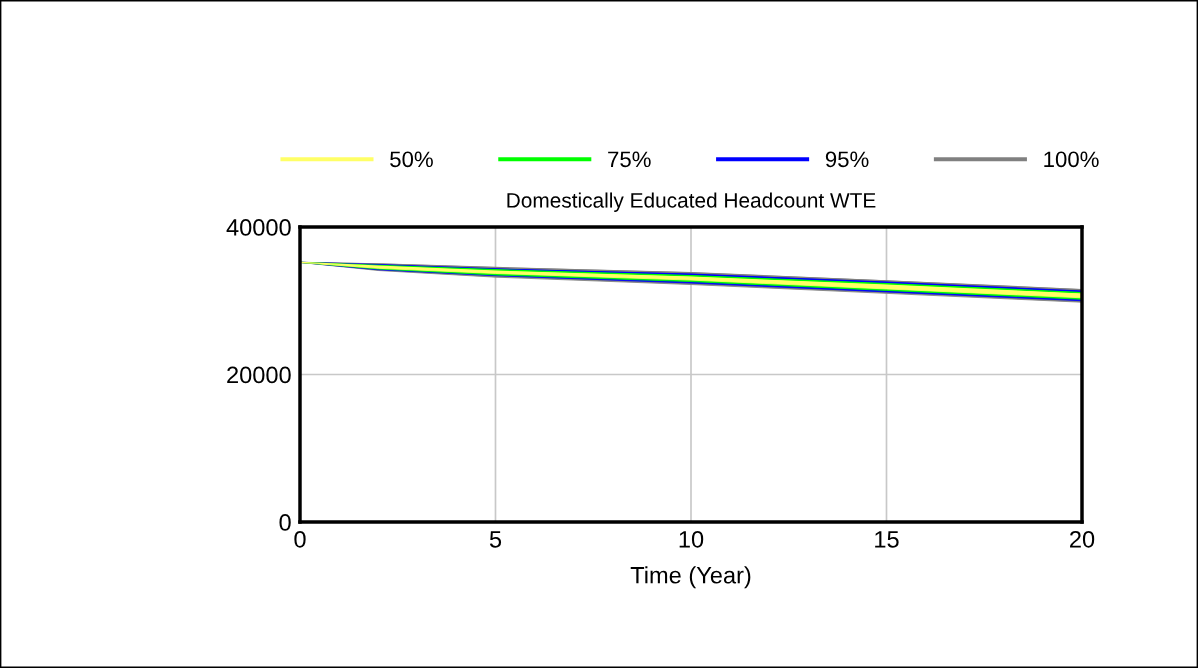 The image size is (1198, 668). What do you see at coordinates (691, 202) in the screenshot?
I see `chart-title: Domestically Educated Headcount WTE` at bounding box center [691, 202].